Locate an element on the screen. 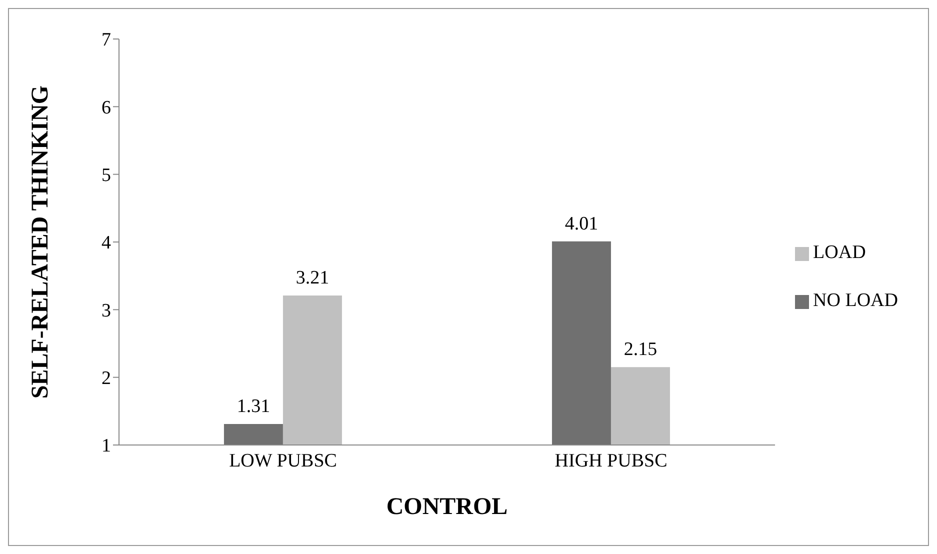  y-tick-label: 1 is located at coordinates (106, 446).